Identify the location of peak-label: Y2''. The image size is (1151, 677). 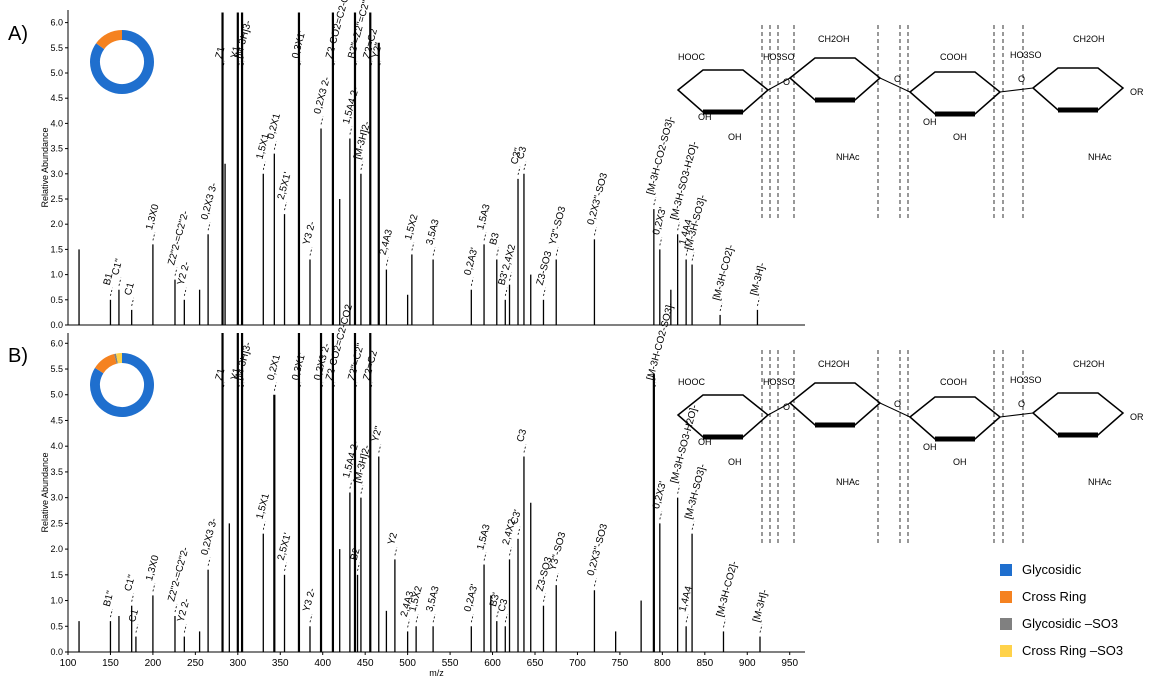
(377, 434).